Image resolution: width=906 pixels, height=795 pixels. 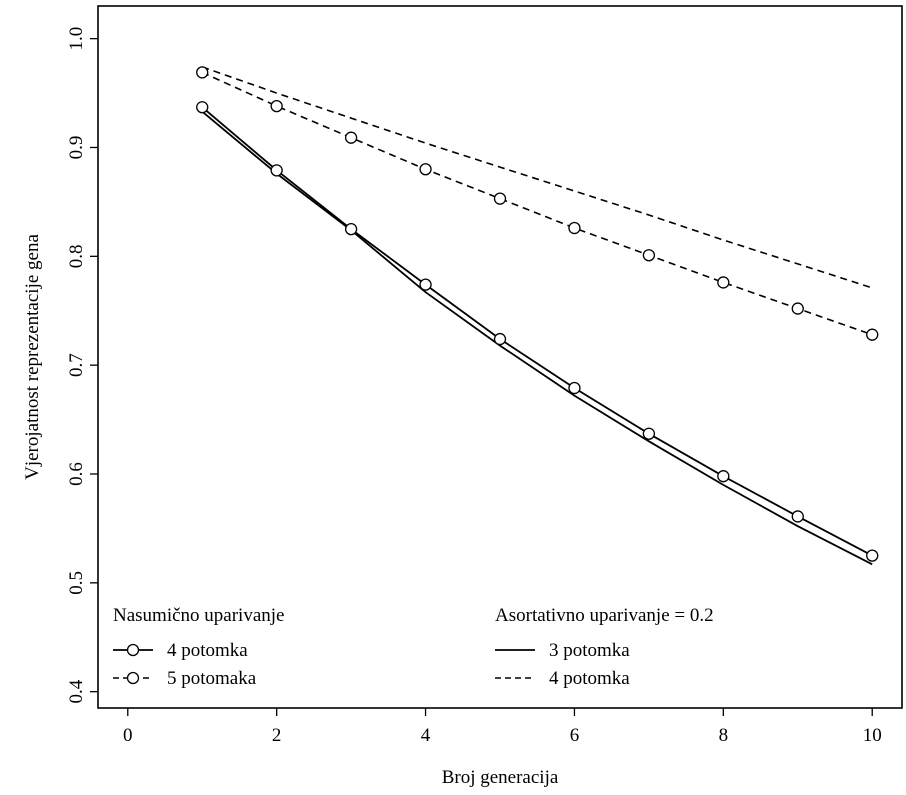 What do you see at coordinates (589, 650) in the screenshot?
I see `legend-entry-label: 3 potomka` at bounding box center [589, 650].